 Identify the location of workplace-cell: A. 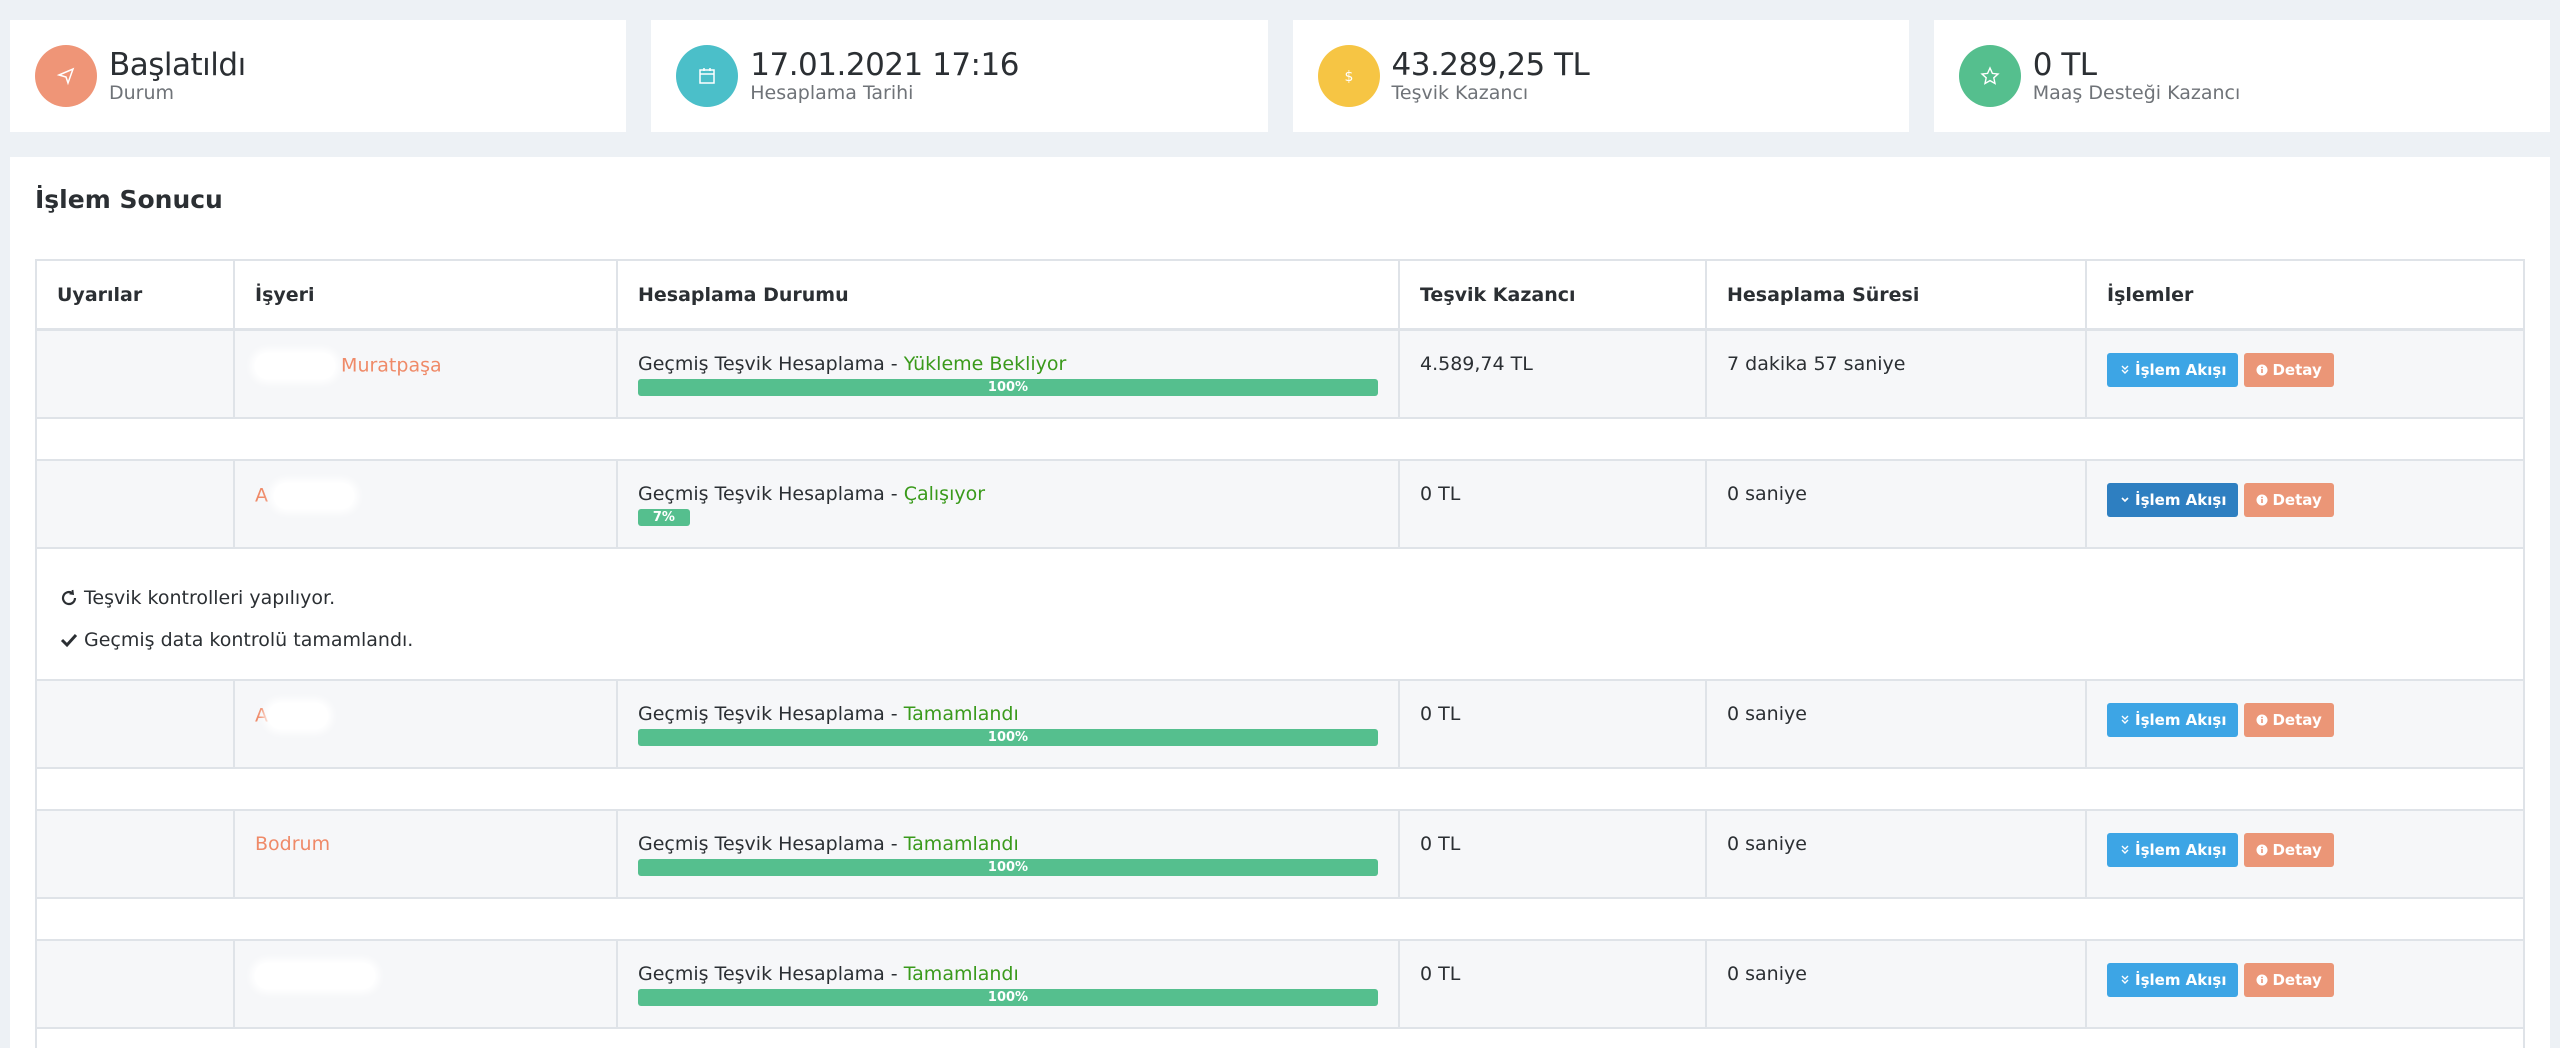
(426, 724).